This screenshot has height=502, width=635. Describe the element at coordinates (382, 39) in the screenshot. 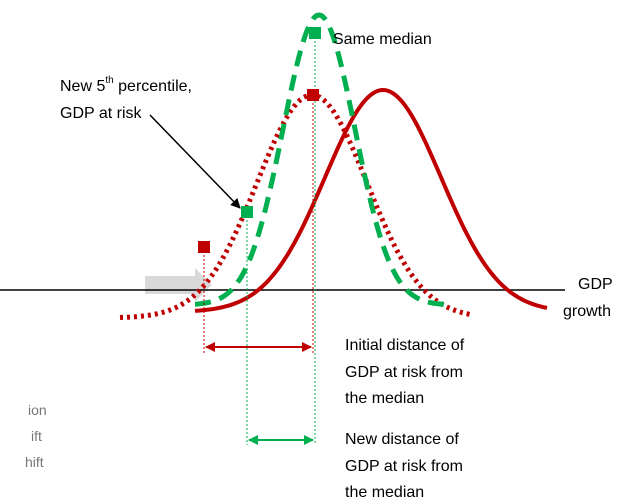

I see `label: Same median` at that location.